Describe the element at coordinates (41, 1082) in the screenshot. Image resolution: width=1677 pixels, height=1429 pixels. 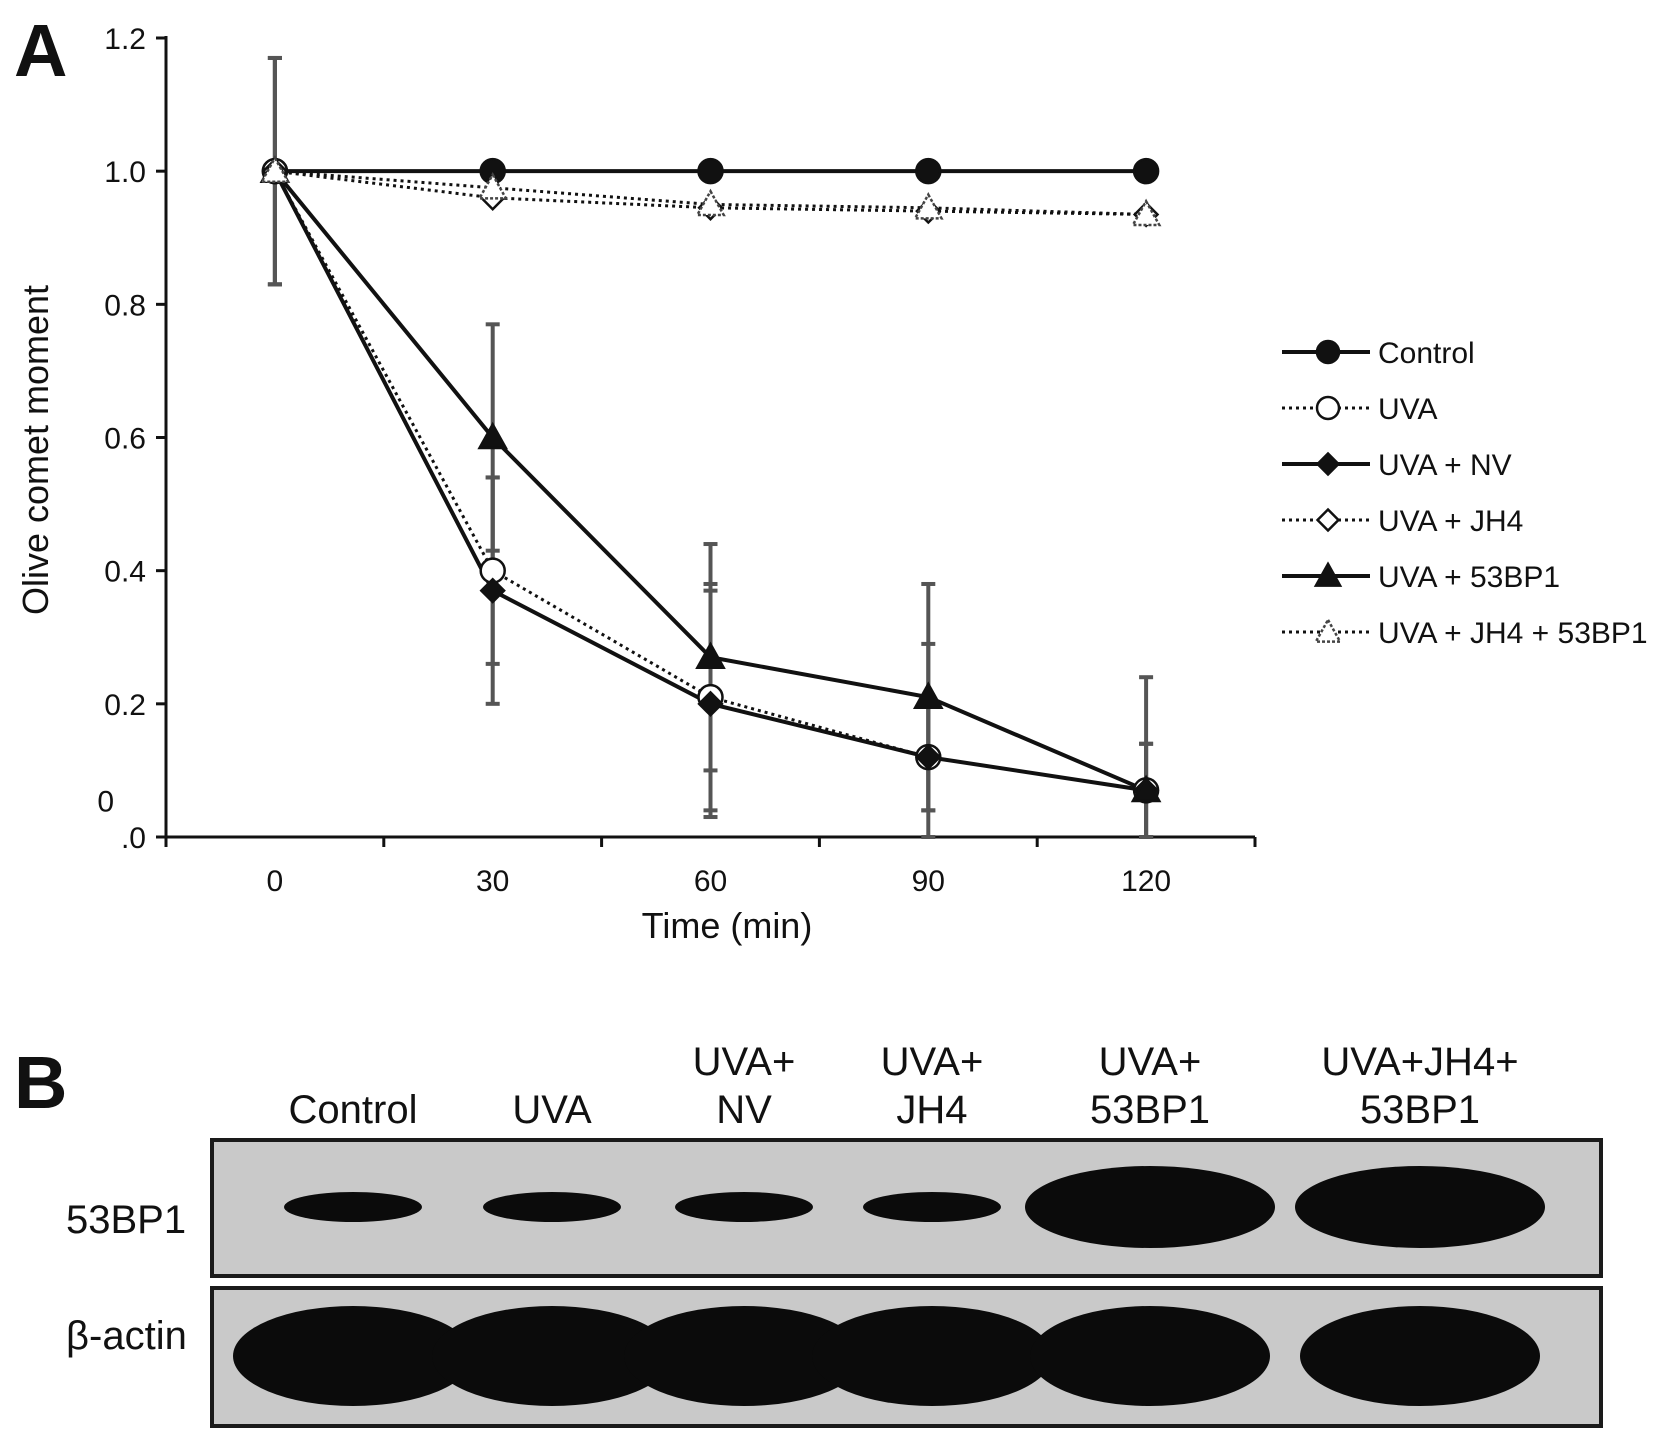
I see `panel-b-letter: B` at that location.